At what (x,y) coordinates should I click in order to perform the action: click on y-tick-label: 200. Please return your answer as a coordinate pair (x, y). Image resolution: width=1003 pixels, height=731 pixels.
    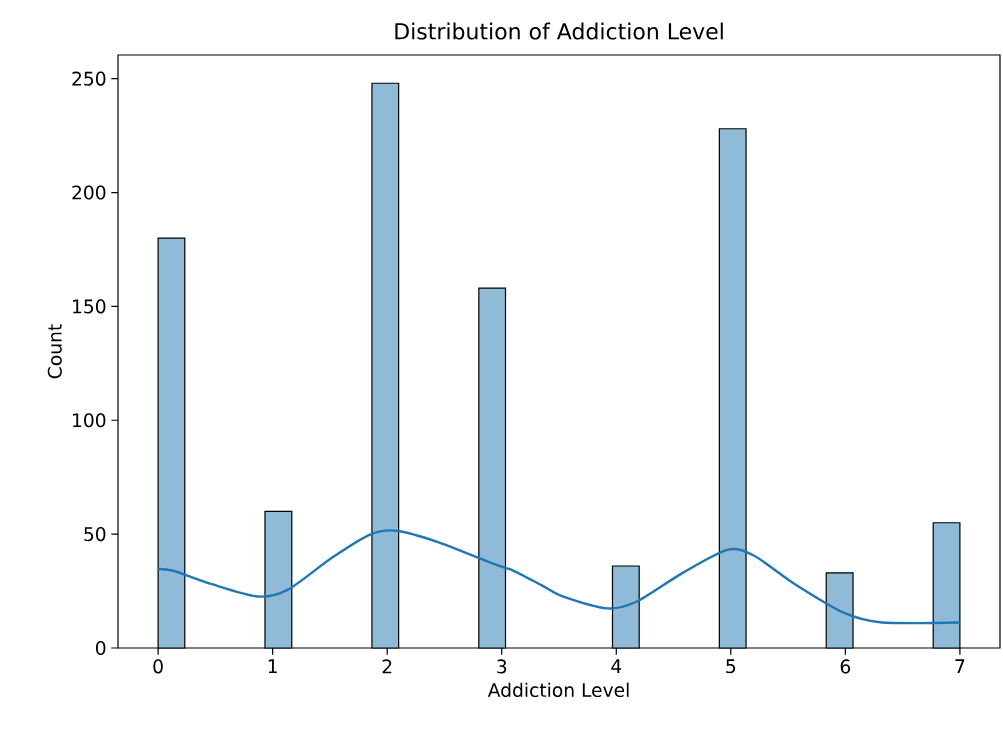
    Looking at the image, I should click on (89, 192).